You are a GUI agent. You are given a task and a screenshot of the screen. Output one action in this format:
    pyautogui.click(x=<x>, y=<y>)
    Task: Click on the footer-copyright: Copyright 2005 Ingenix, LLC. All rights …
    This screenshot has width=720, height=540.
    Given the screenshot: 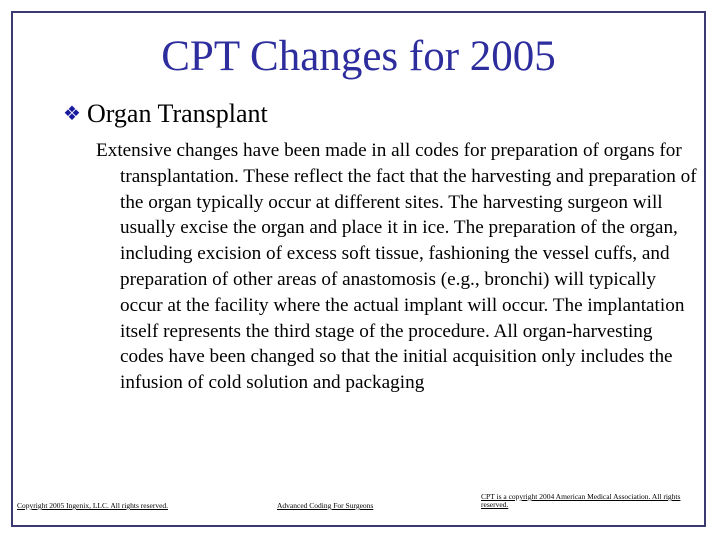 What is the action you would take?
    pyautogui.click(x=93, y=505)
    